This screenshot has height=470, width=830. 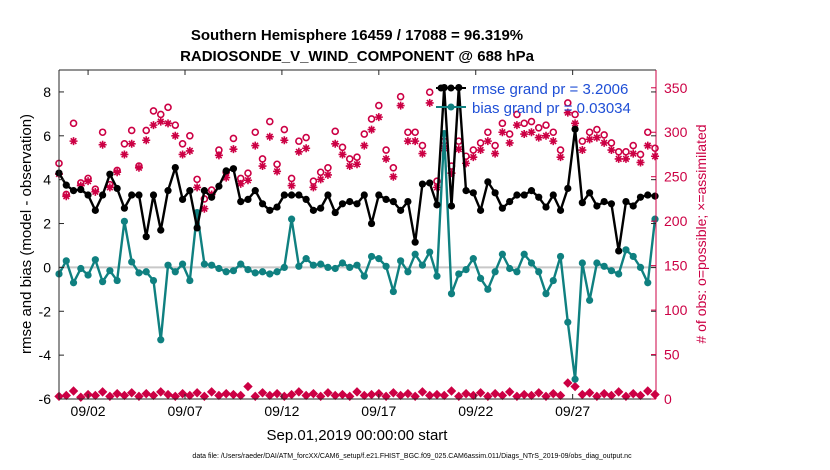 What do you see at coordinates (451, 107) in the screenshot?
I see `legend-bias-marker` at bounding box center [451, 107].